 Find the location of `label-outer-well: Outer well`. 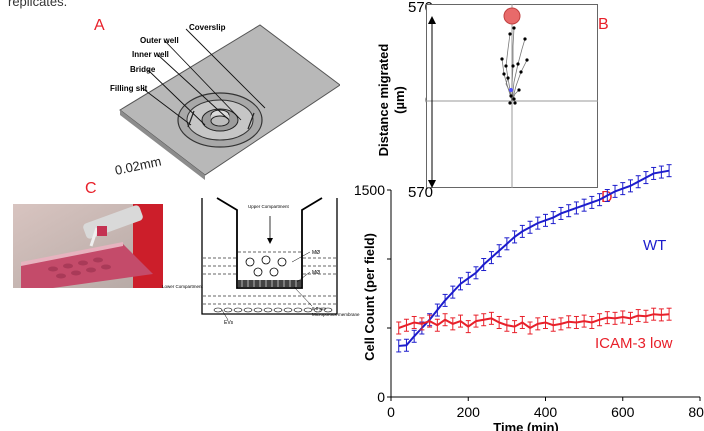

label-outer-well: Outer well is located at coordinates (159, 40).